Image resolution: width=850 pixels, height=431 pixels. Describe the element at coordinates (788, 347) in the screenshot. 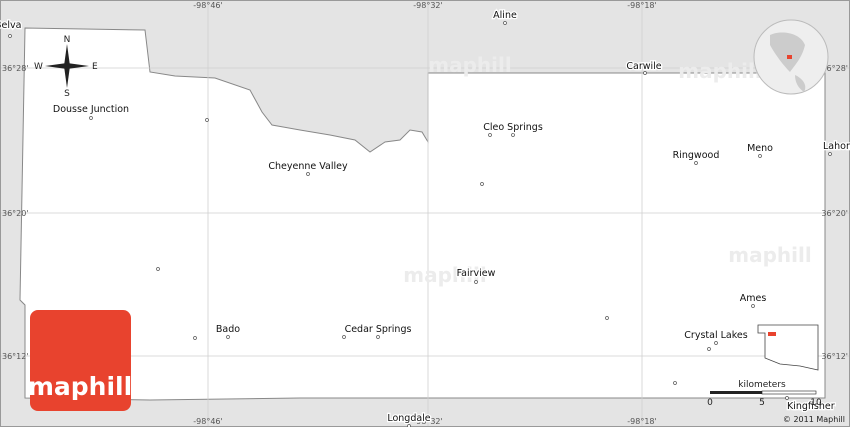

I see `state-inset` at that location.